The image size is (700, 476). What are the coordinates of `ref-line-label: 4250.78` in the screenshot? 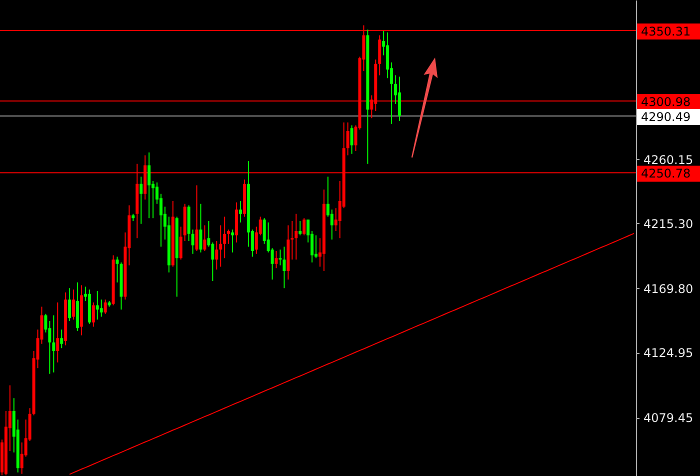 It's located at (666, 173).